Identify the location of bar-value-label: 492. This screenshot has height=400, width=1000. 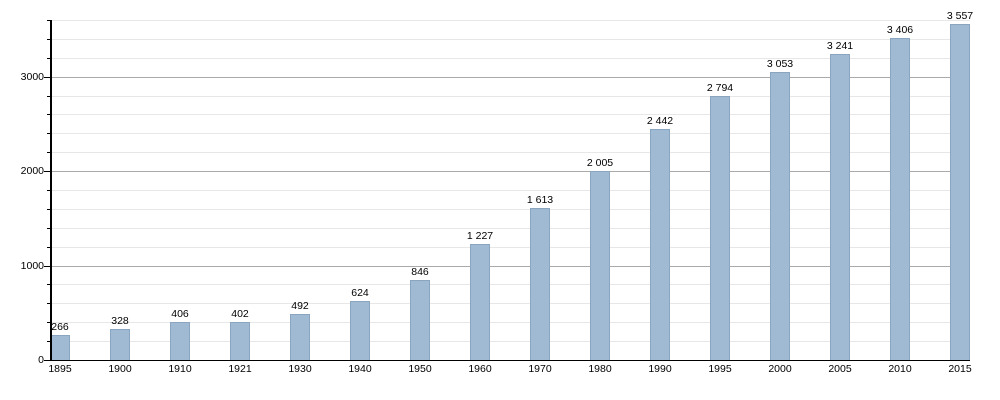
(300, 305).